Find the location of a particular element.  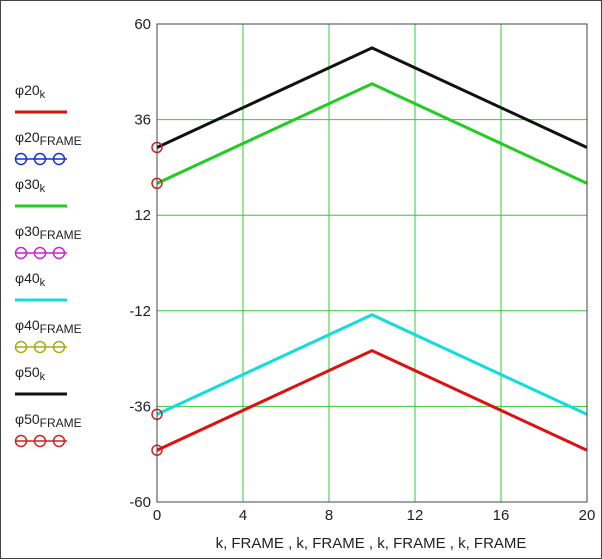

x-tick-labels: 0 4 8 12 16 20 is located at coordinates (374, 515).